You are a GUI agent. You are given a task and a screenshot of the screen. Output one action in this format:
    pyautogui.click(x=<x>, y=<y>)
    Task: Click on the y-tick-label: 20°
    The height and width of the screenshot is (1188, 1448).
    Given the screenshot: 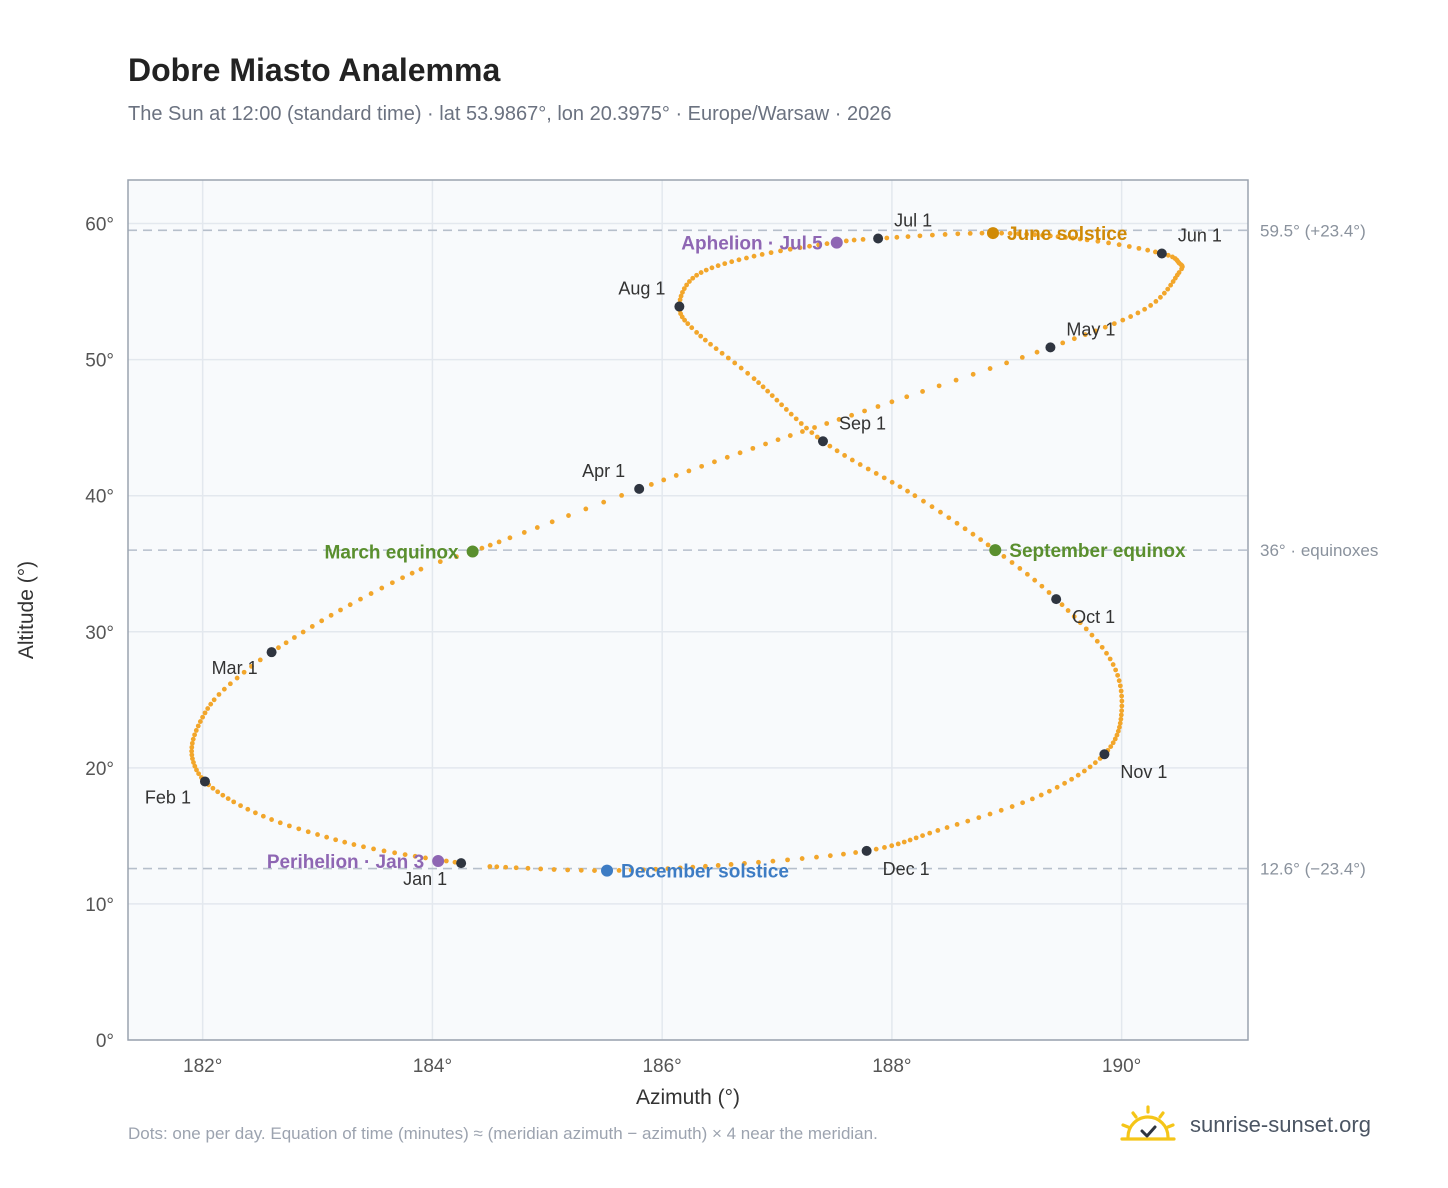 What is the action you would take?
    pyautogui.click(x=99, y=769)
    